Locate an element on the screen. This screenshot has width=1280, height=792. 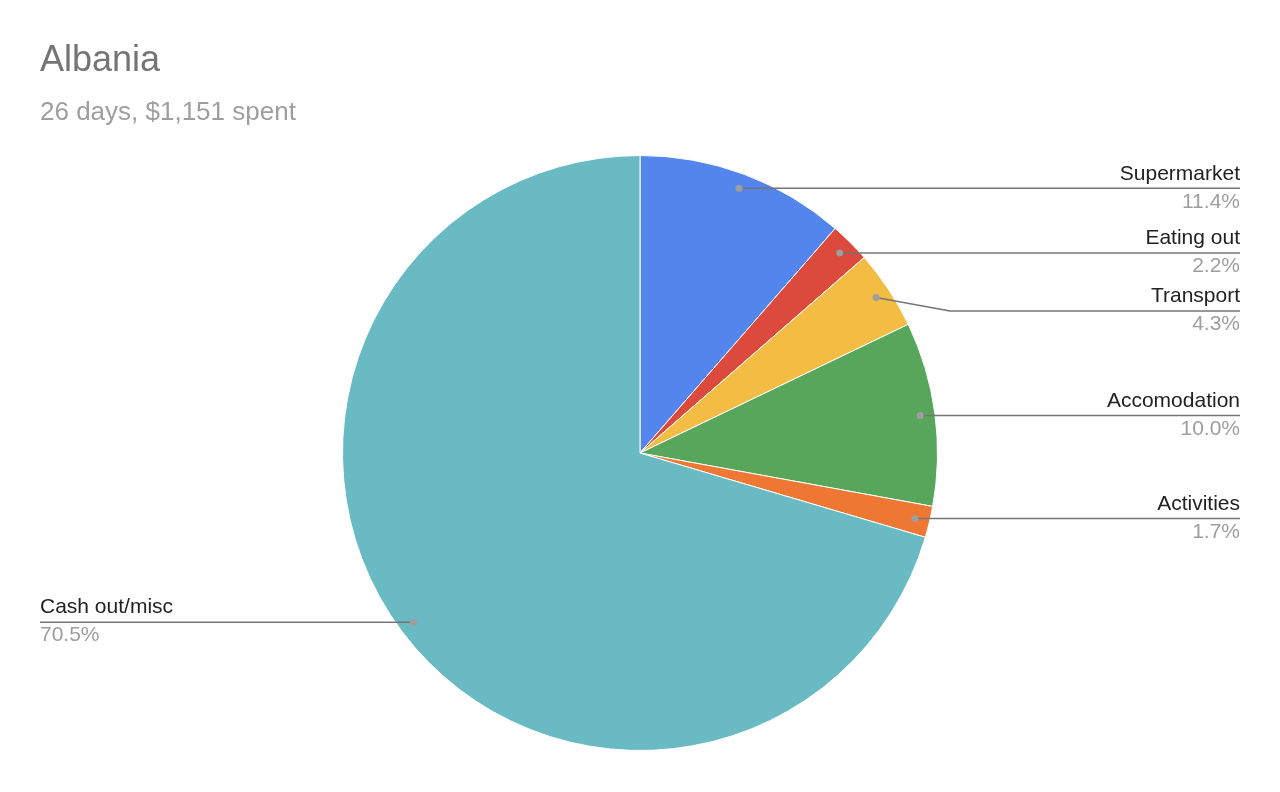
slice-label: Supermarket is located at coordinates (1180, 172).